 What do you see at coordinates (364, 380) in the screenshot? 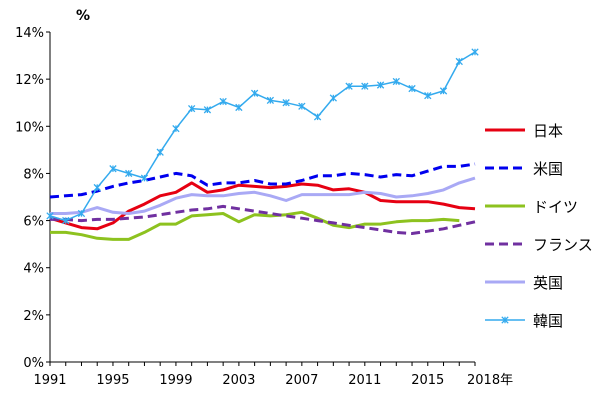
I see `x-tick-label: 2011` at bounding box center [364, 380].